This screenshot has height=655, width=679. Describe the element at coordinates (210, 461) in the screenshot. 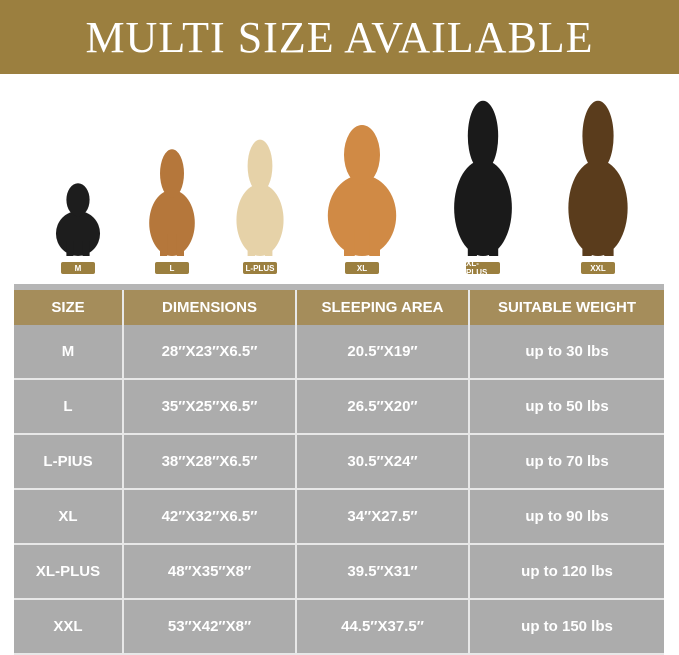

I see `table-cell: 38″X28″X6.5″` at that location.